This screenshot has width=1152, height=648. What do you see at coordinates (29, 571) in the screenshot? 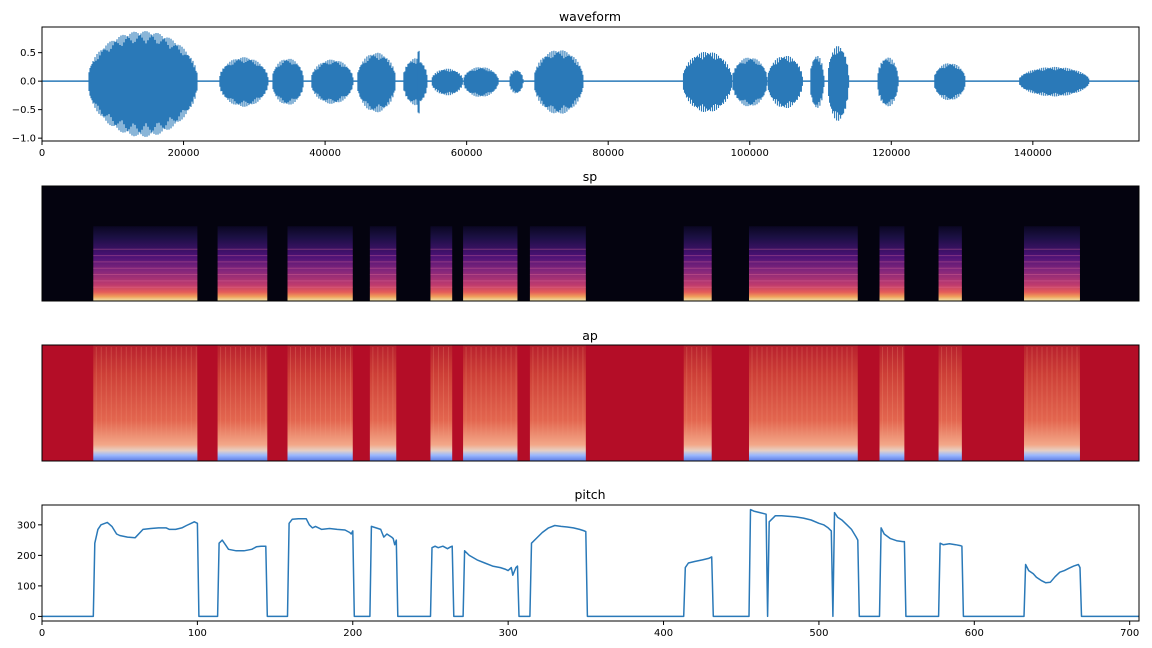
I see `pitch-y-axis: 0 100 200 300` at bounding box center [29, 571].